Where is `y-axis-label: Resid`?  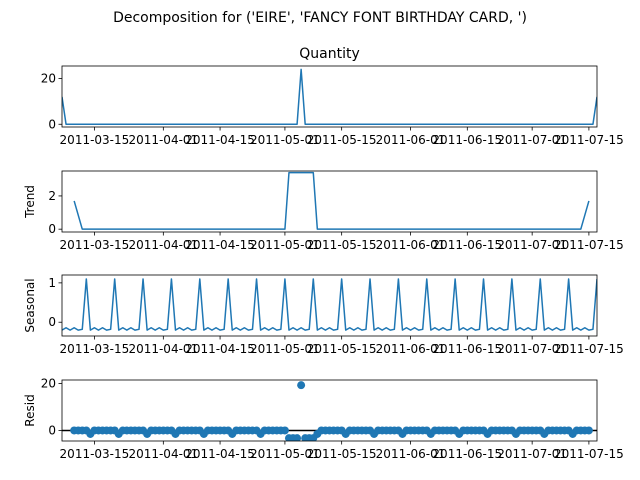
y-axis-label: Resid is located at coordinates (30, 410).